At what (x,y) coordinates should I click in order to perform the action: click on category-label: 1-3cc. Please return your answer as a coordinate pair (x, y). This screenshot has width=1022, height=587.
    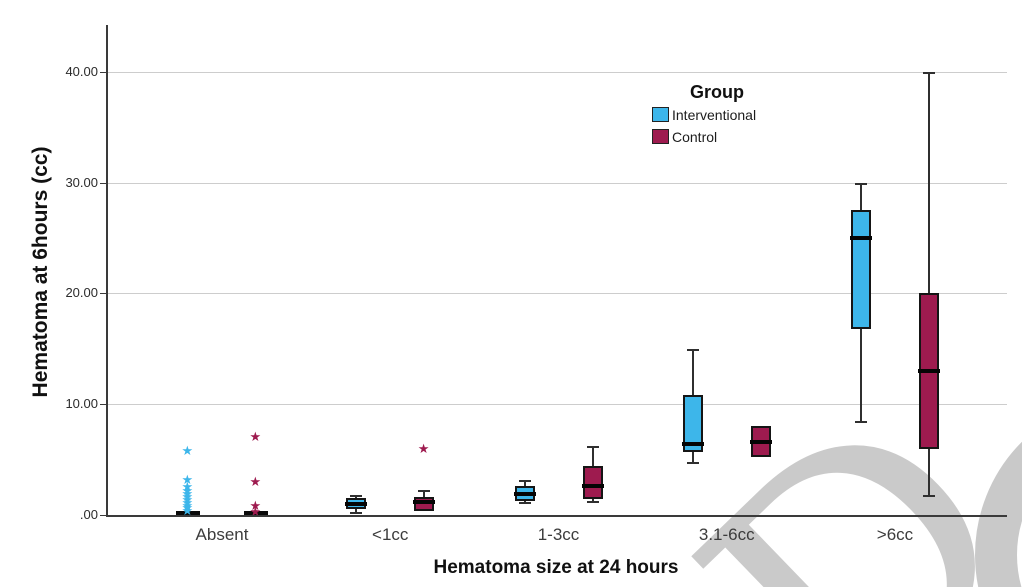
    Looking at the image, I should click on (558, 534).